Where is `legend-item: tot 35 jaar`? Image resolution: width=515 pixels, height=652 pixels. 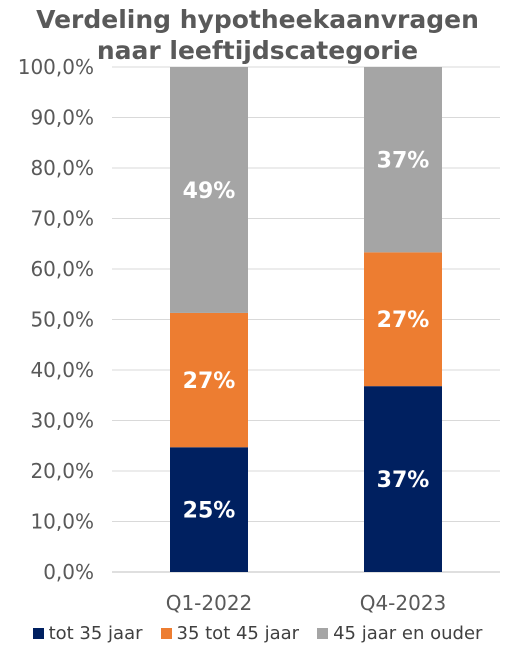
legend-item: tot 35 jaar is located at coordinates (87, 633).